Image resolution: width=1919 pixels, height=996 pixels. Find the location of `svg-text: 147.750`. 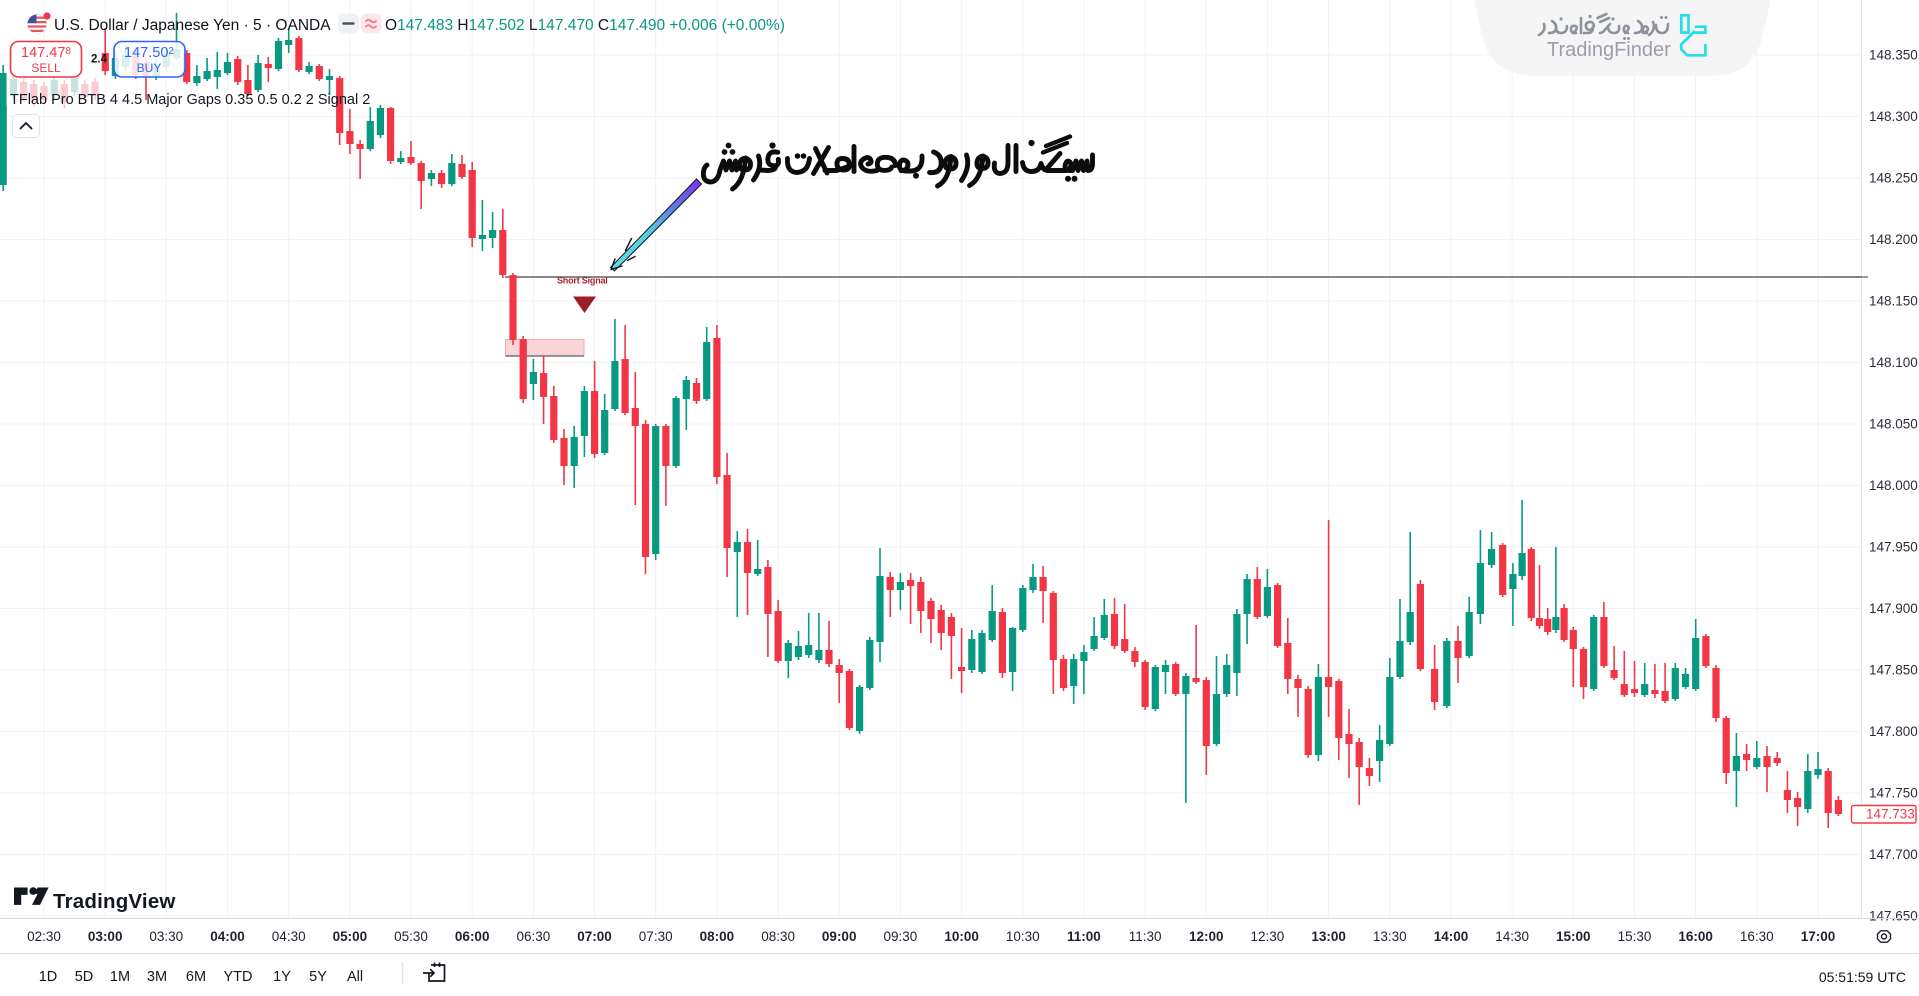

svg-text: 147.750 is located at coordinates (1893, 793).